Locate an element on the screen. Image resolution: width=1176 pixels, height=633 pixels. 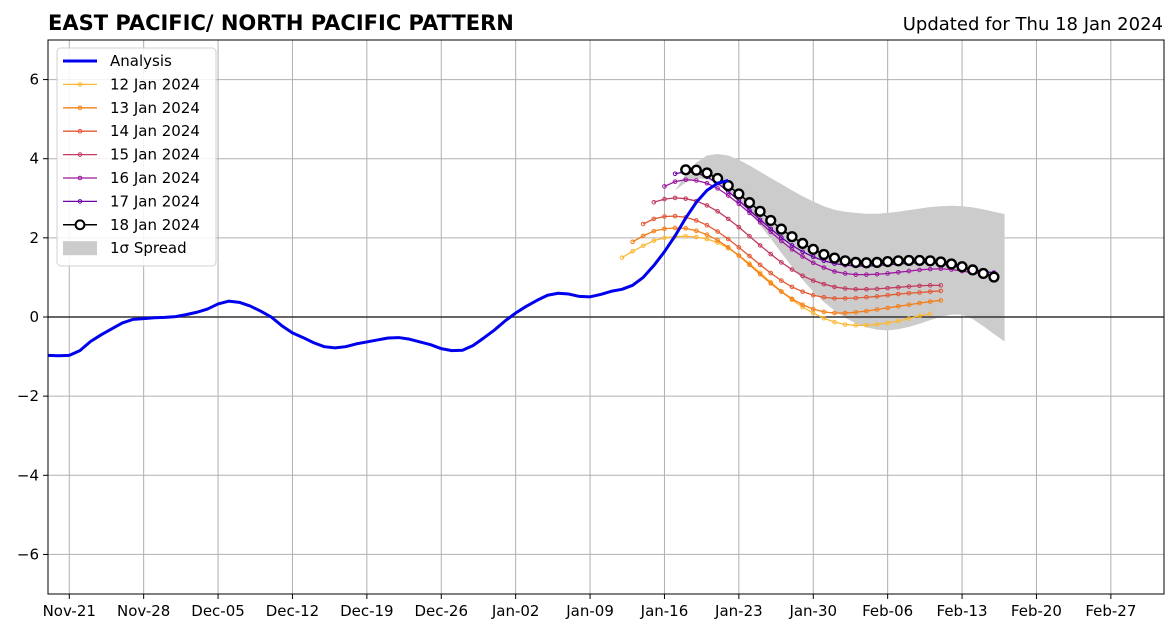
y-tick-label: −4 is located at coordinates (28, 475).